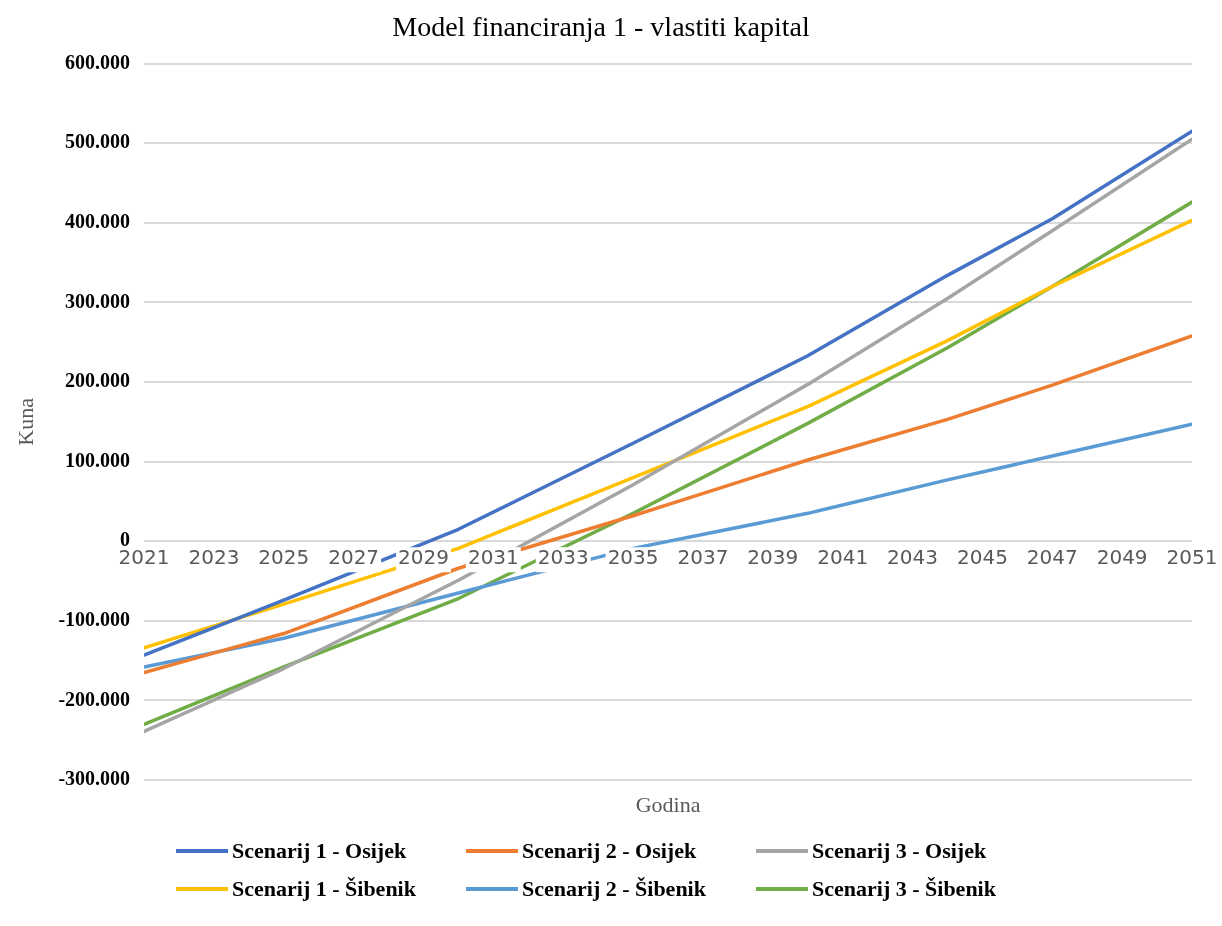  Describe the element at coordinates (98, 61) in the screenshot. I see `y-tick-label: 600.000` at that location.